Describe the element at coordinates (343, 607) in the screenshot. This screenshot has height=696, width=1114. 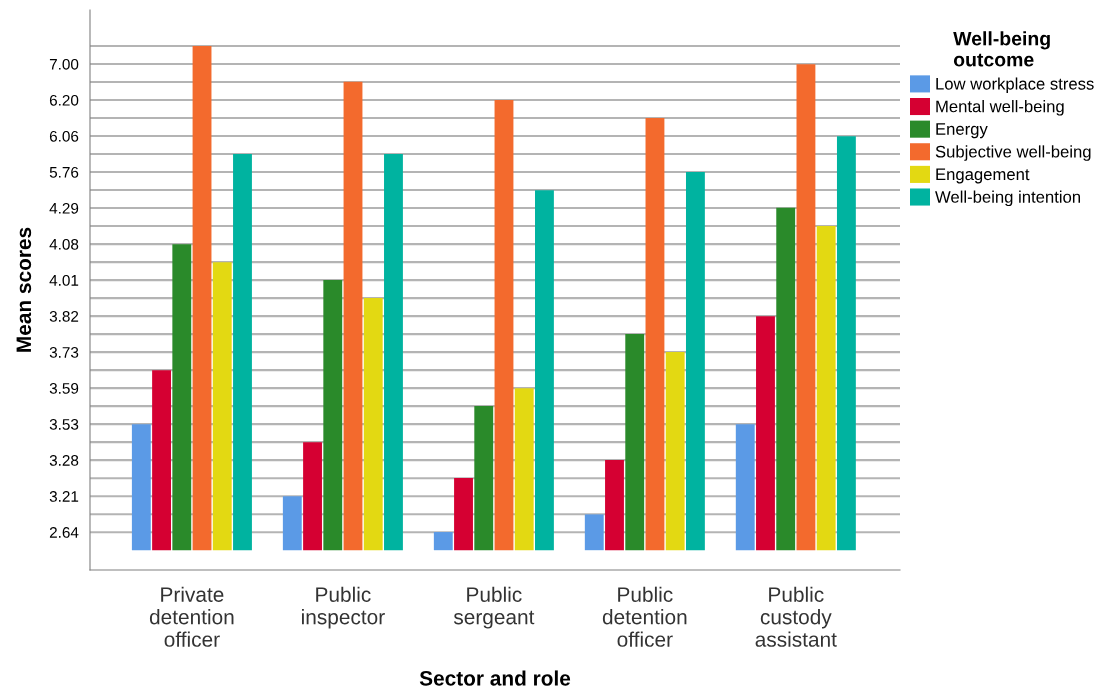
I see `x-tick-label: Public inspector` at that location.